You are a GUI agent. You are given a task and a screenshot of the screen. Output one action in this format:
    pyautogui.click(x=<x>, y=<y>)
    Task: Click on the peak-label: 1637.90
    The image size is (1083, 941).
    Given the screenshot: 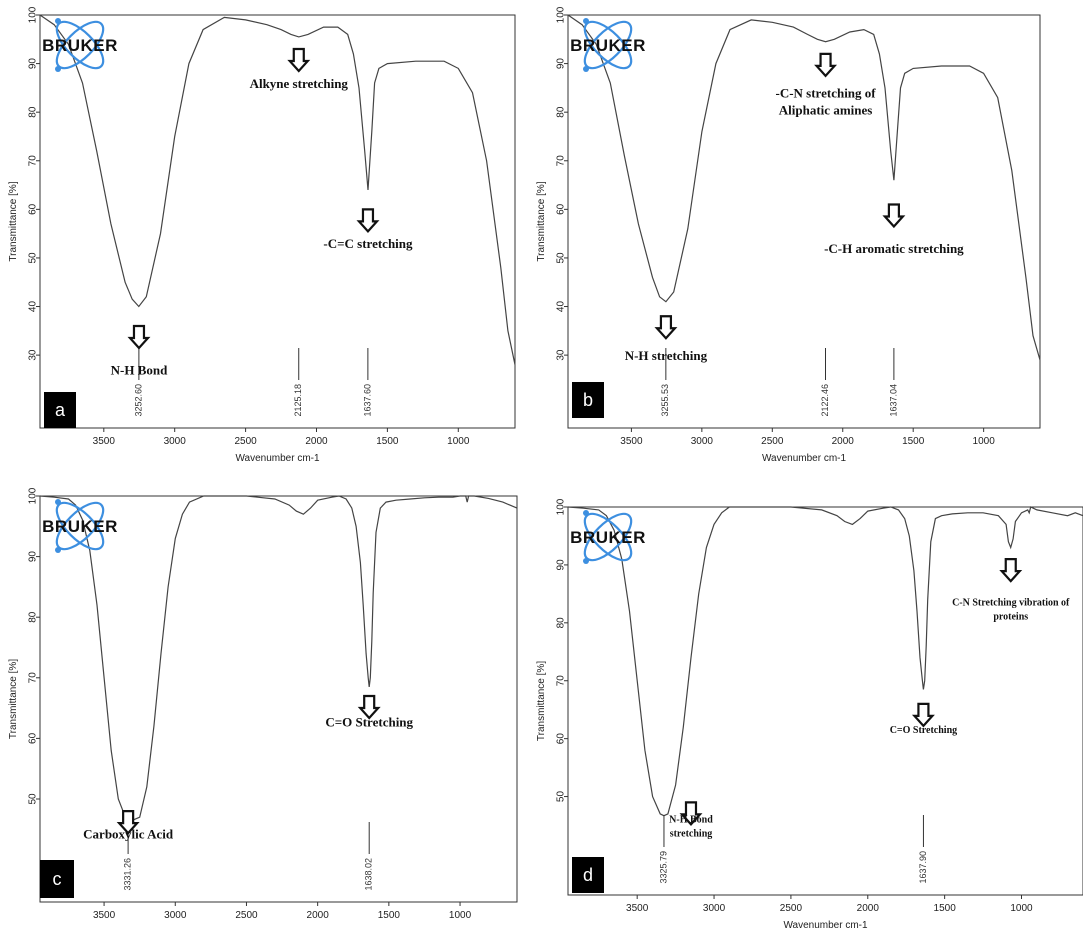 What is the action you would take?
    pyautogui.click(x=923, y=867)
    